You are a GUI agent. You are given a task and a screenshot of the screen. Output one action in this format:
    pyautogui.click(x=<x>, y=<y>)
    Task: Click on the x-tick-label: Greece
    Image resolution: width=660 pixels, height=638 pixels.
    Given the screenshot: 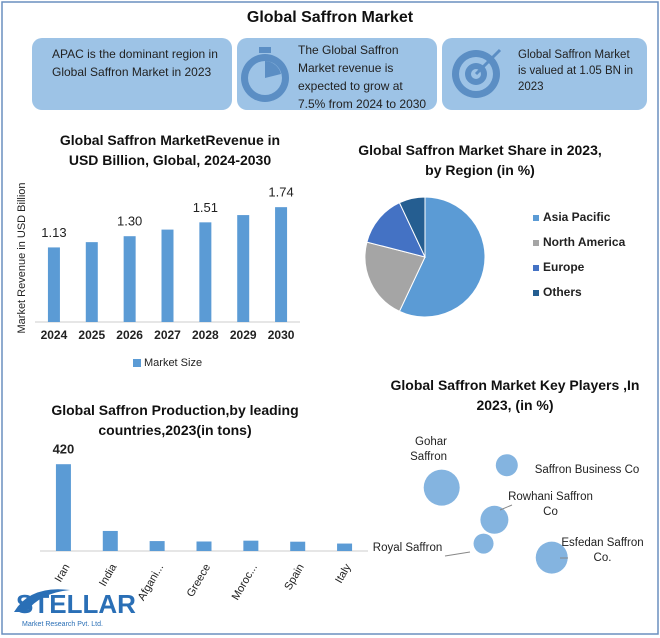 What is the action you would take?
    pyautogui.click(x=199, y=580)
    